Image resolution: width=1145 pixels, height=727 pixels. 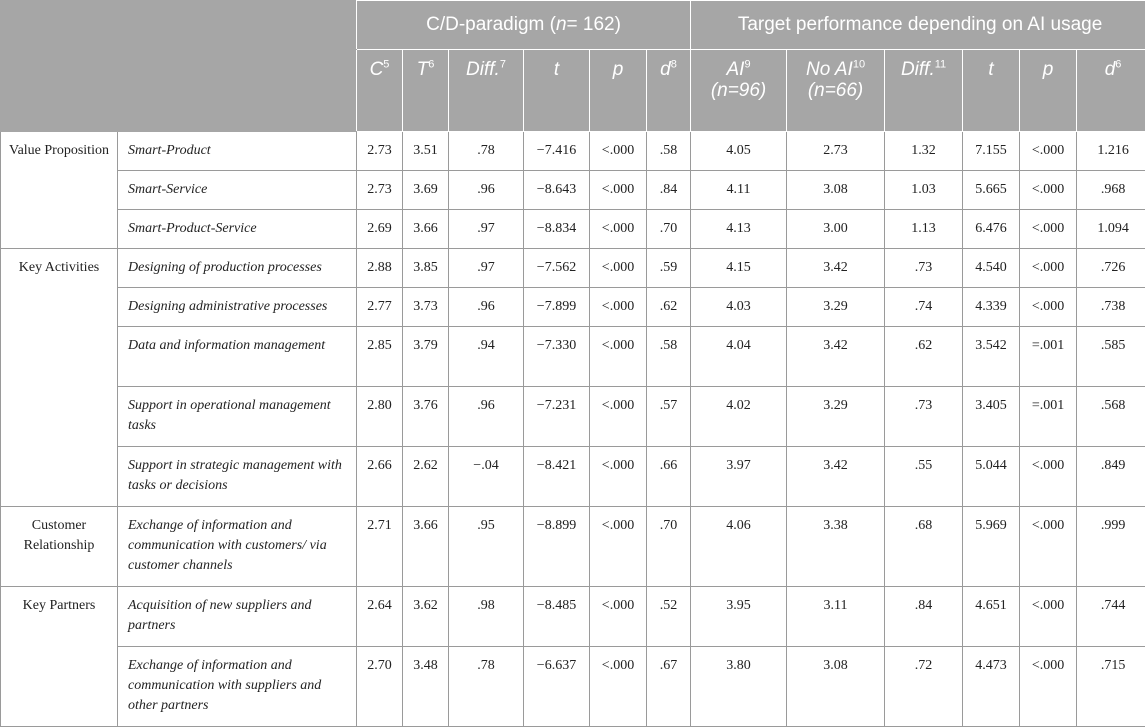 What do you see at coordinates (179, 25) in the screenshot?
I see `header-blank` at bounding box center [179, 25].